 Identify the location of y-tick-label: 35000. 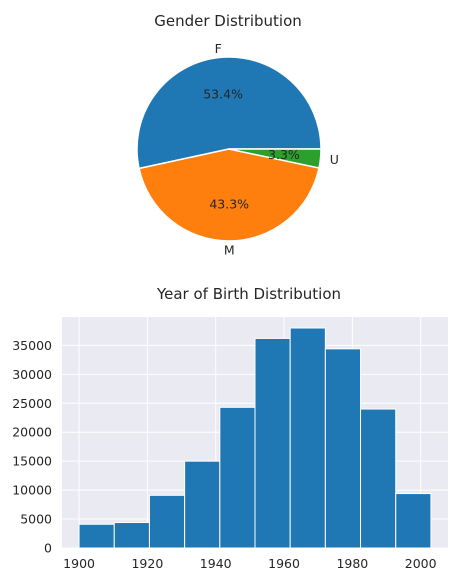
(32, 345).